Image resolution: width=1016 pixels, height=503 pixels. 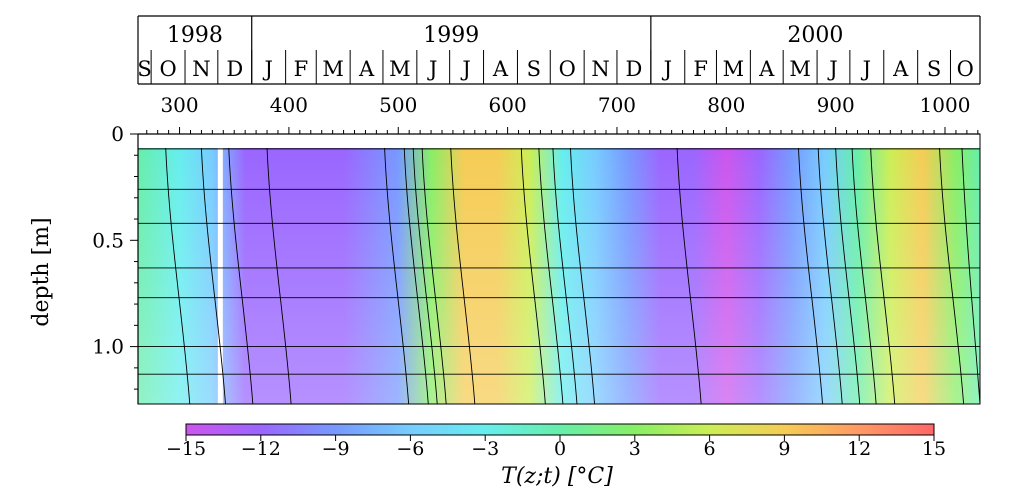 I want to click on x-tick-label: 900, so click(x=836, y=105).